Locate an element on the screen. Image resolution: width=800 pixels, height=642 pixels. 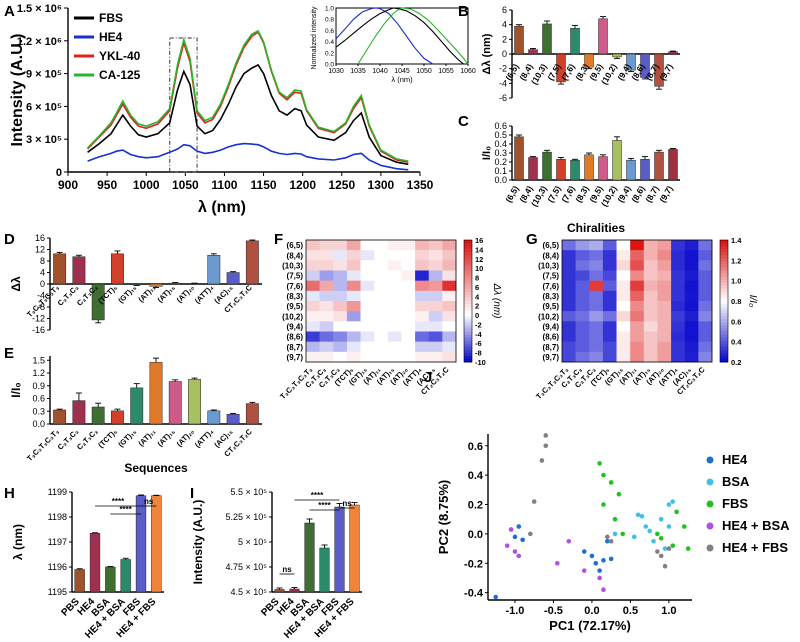
y-tick-label: -6 is located at coordinates (503, 98).